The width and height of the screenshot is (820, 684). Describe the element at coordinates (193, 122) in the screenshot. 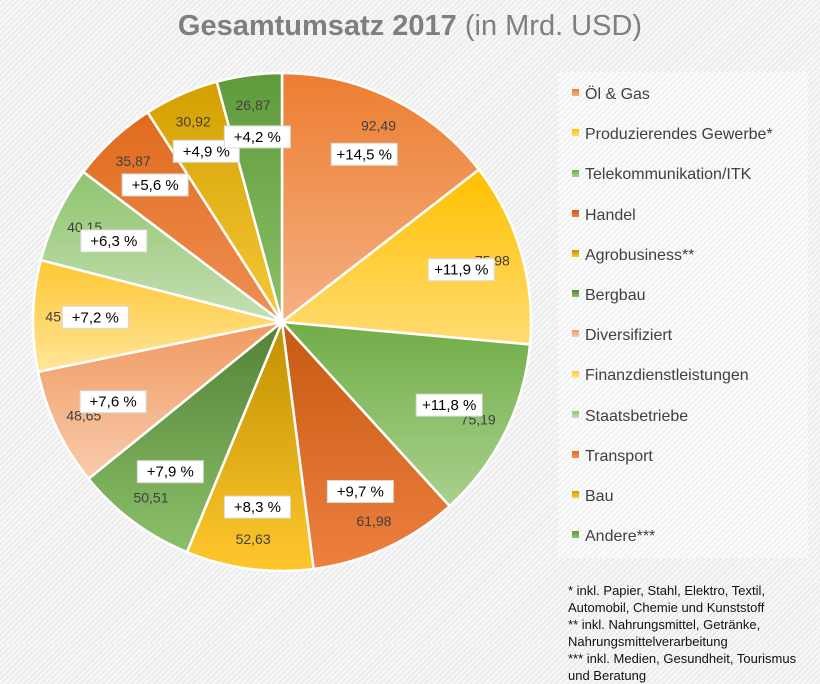

I see `value-label: 30,92` at that location.